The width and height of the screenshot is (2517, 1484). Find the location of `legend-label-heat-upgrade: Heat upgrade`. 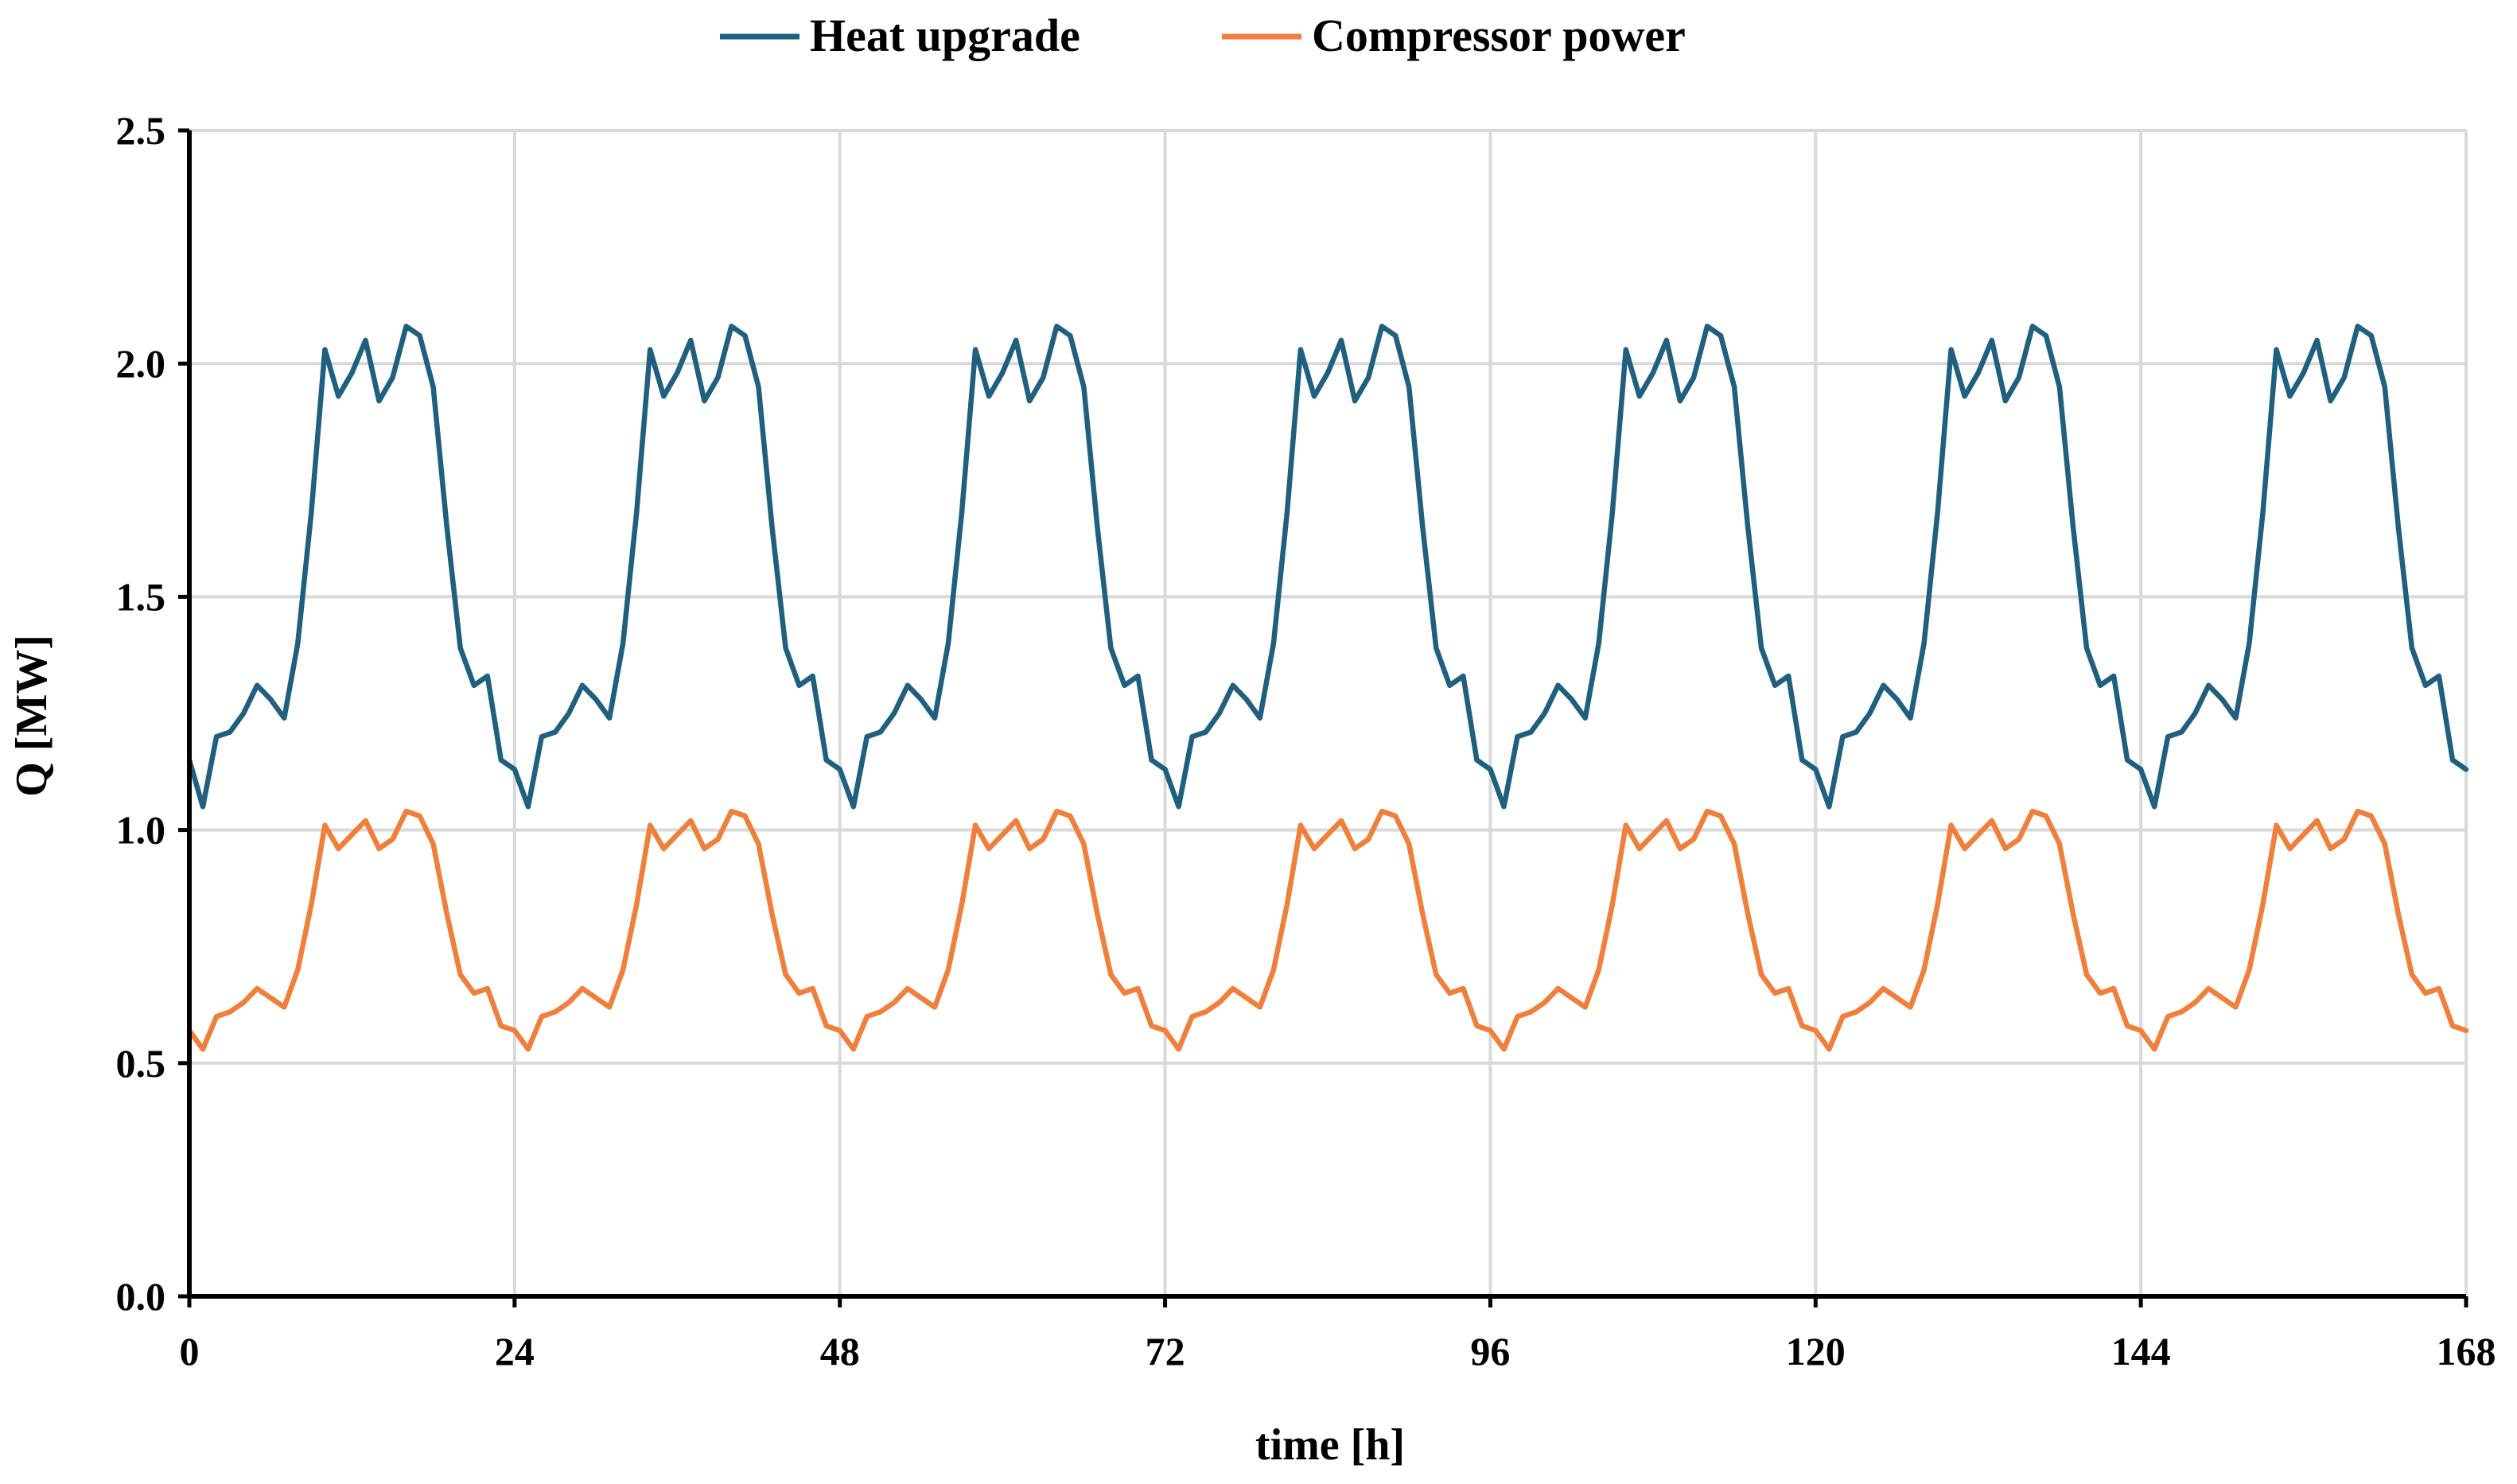

legend-label-heat-upgrade: Heat upgrade is located at coordinates (945, 35).